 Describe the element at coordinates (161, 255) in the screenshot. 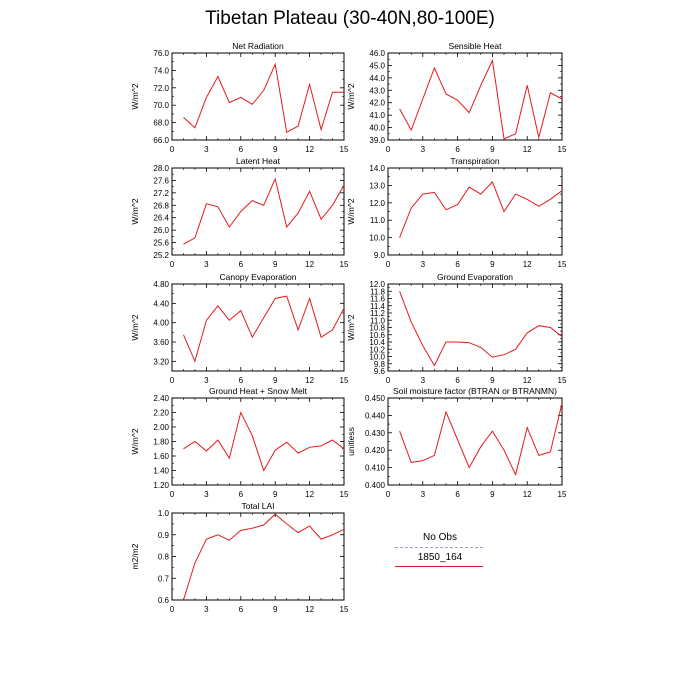

I see `y-tick-label: 25.2` at that location.